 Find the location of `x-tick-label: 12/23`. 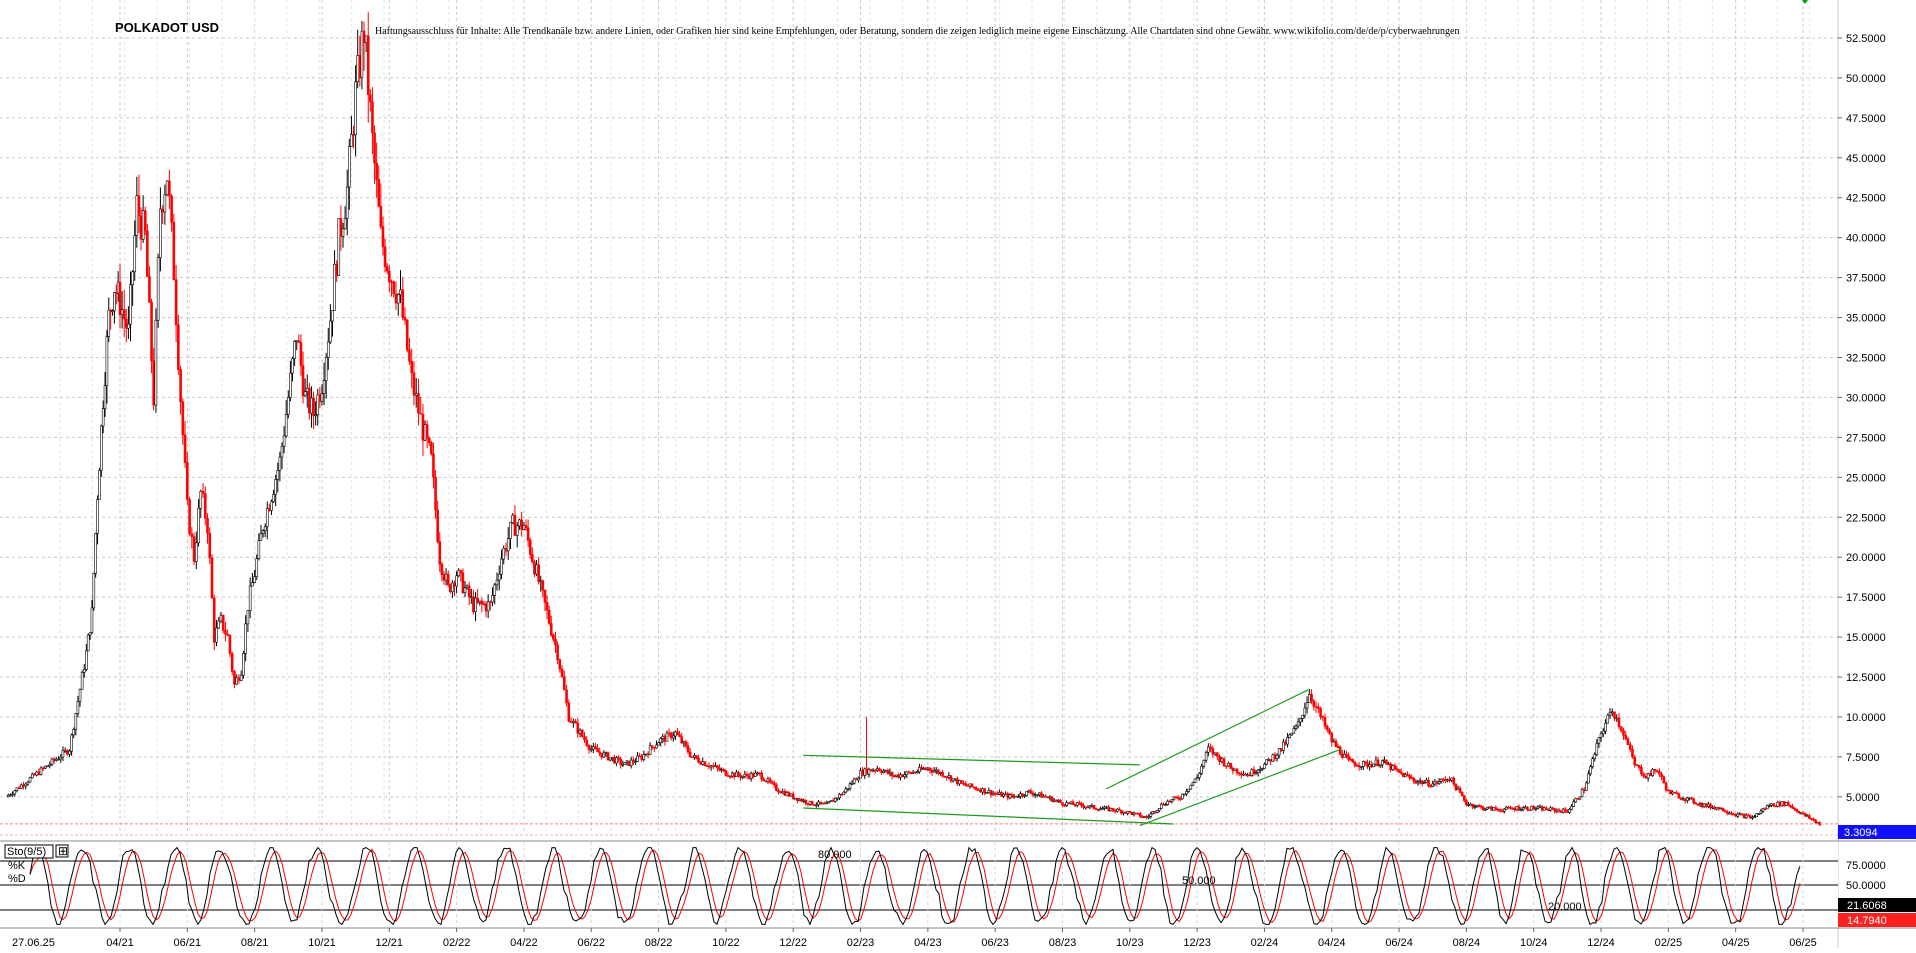

x-tick-label: 12/23 is located at coordinates (1197, 942).